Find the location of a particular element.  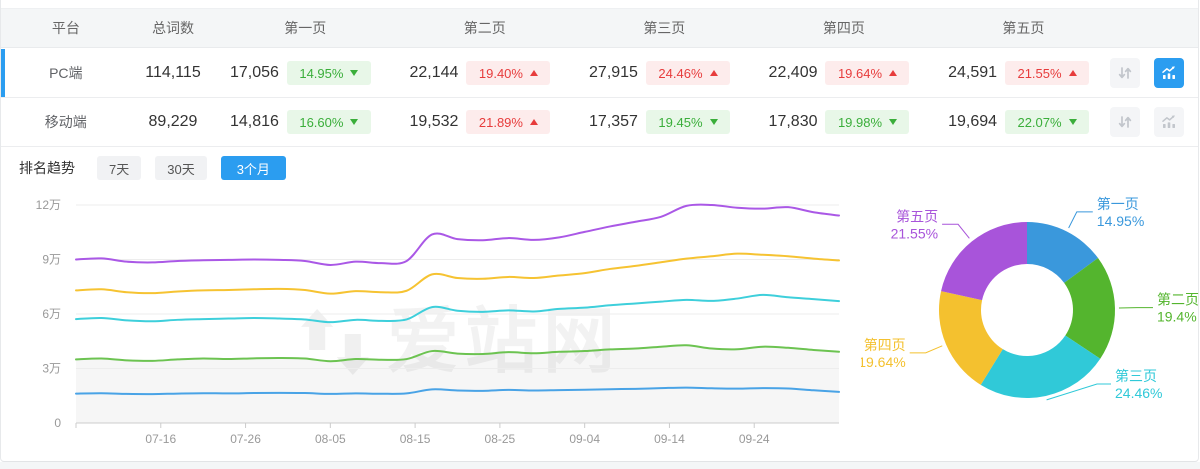

svg-text: 14.95% is located at coordinates (1120, 221).